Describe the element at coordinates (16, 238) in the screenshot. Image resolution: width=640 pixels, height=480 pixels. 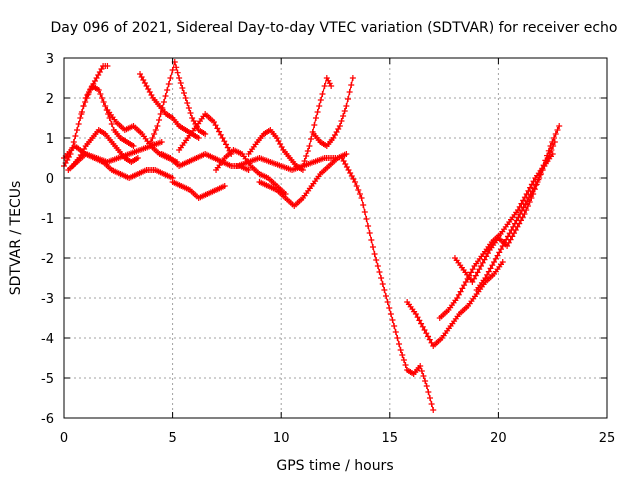
I see `y-axis-label: SDTVAR / TECUs` at that location.